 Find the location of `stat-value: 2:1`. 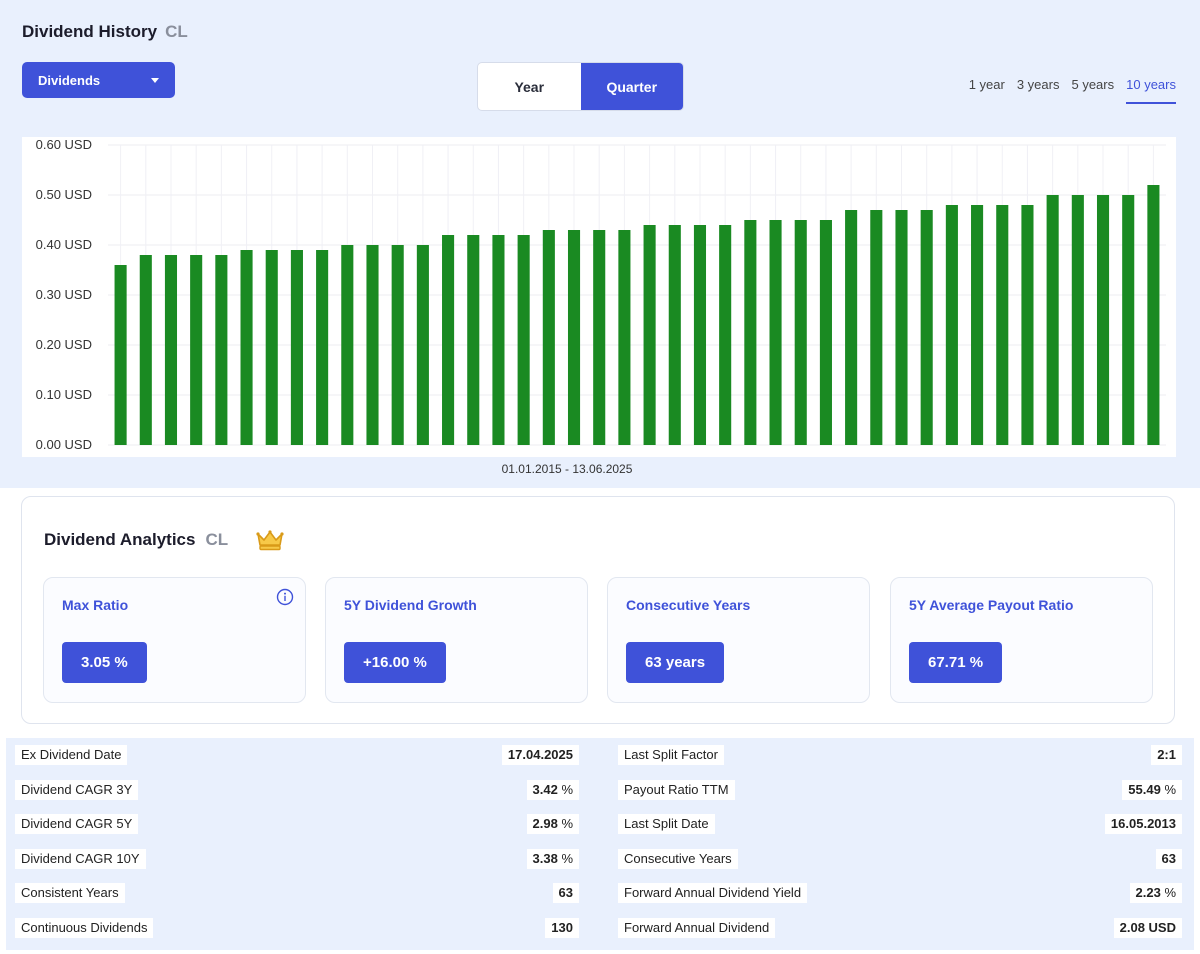

stat-value: 2:1 is located at coordinates (1166, 755).